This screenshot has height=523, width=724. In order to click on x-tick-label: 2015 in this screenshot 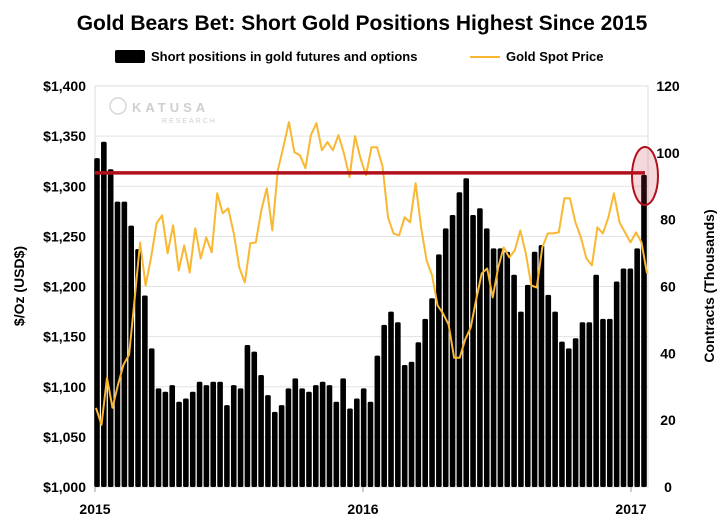, I will do `click(94, 509)`.